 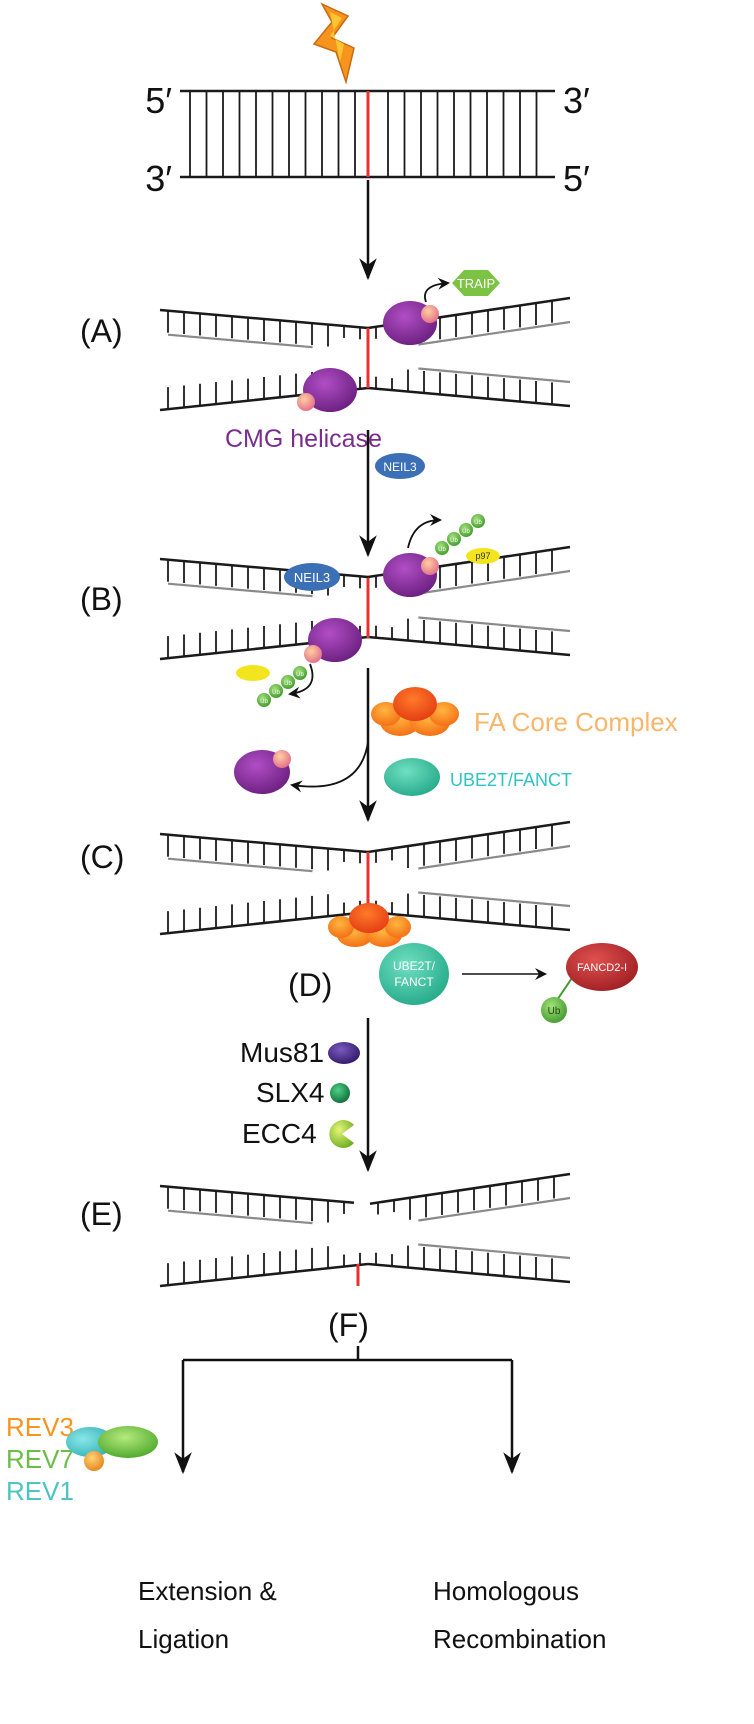 I want to click on fa-core-complex-icon, so click(x=415, y=711).